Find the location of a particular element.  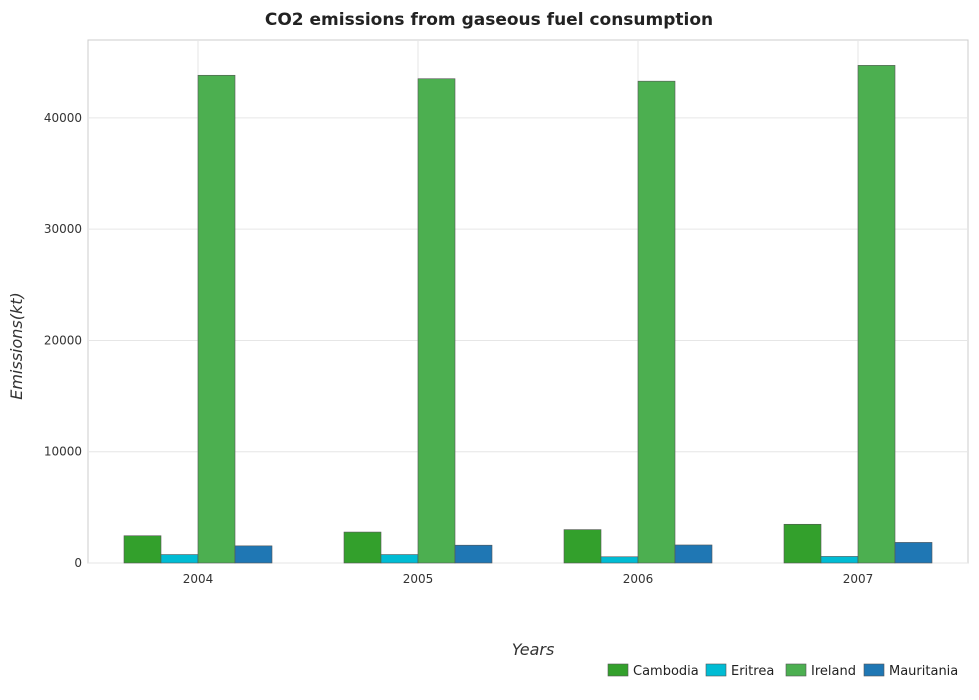

y-tick-label: 40000 is located at coordinates (63, 118).